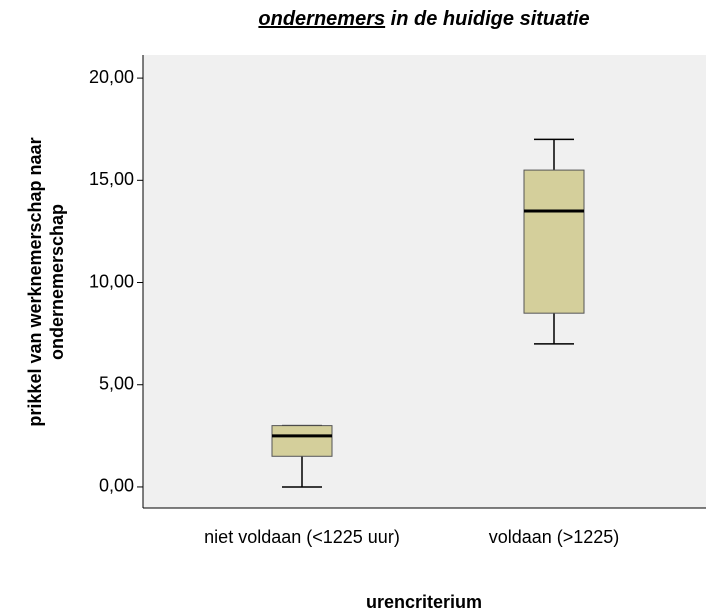 The height and width of the screenshot is (614, 706). I want to click on y-tick-label: 10,00, so click(111, 281).